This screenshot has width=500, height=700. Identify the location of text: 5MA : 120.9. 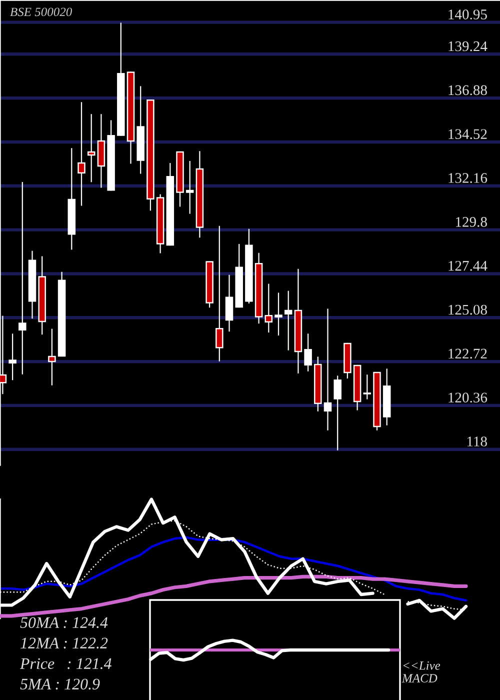
(60, 684).